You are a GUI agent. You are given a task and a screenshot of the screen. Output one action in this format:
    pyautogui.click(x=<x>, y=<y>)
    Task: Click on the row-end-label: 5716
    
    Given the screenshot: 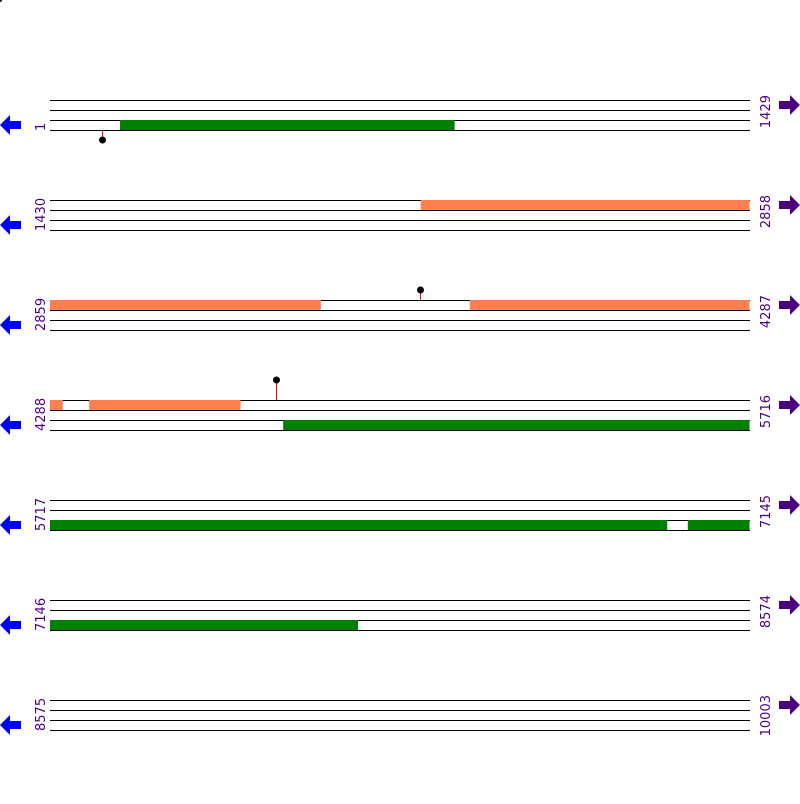 What is the action you would take?
    pyautogui.click(x=766, y=411)
    